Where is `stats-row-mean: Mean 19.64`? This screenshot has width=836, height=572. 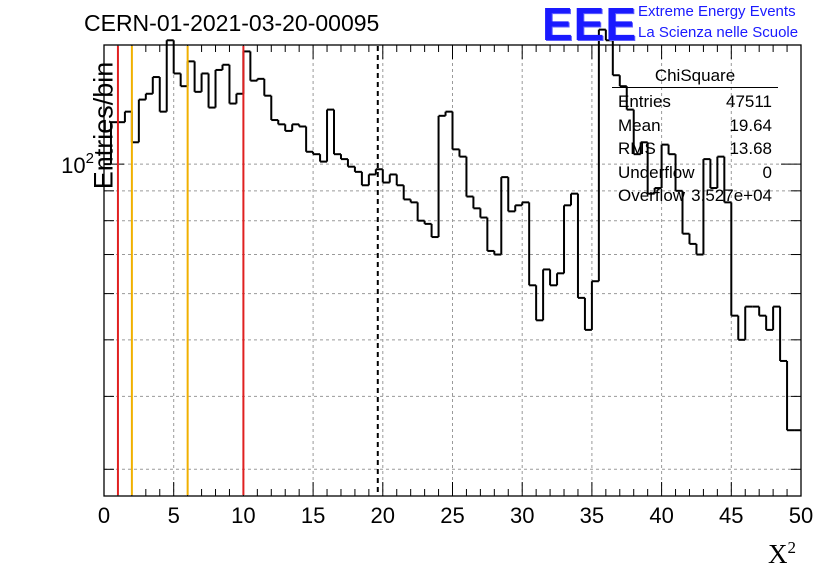 stats-row-mean: Mean 19.64 is located at coordinates (695, 125).